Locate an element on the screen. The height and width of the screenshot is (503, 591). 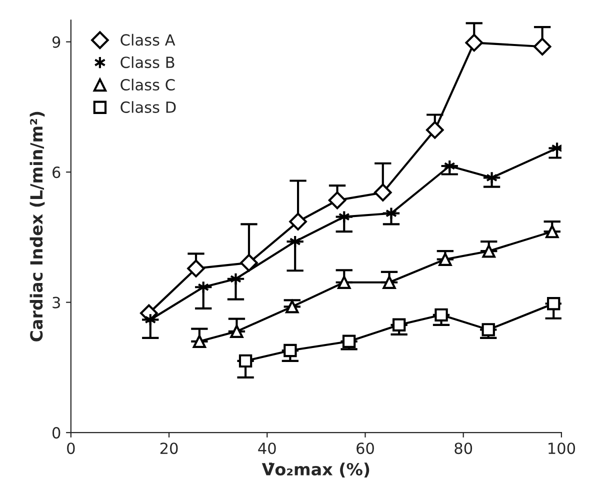
legend-label: Class D is located at coordinates (148, 107).